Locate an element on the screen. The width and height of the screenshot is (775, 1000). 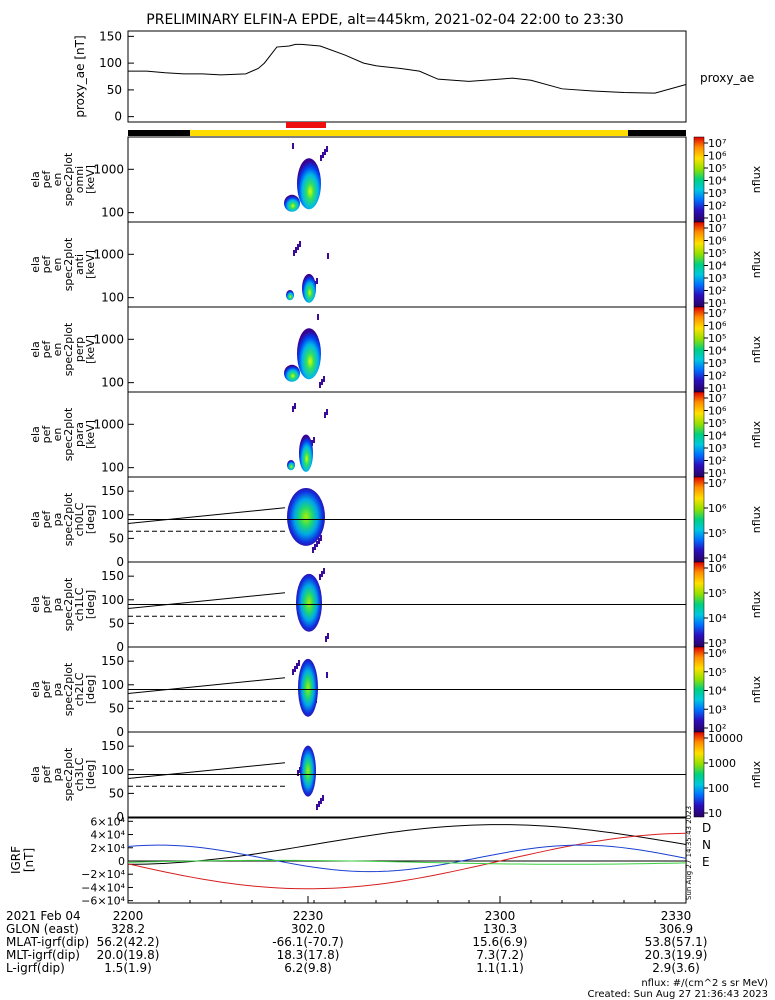
igrf-legend-d: D is located at coordinates (706, 828).